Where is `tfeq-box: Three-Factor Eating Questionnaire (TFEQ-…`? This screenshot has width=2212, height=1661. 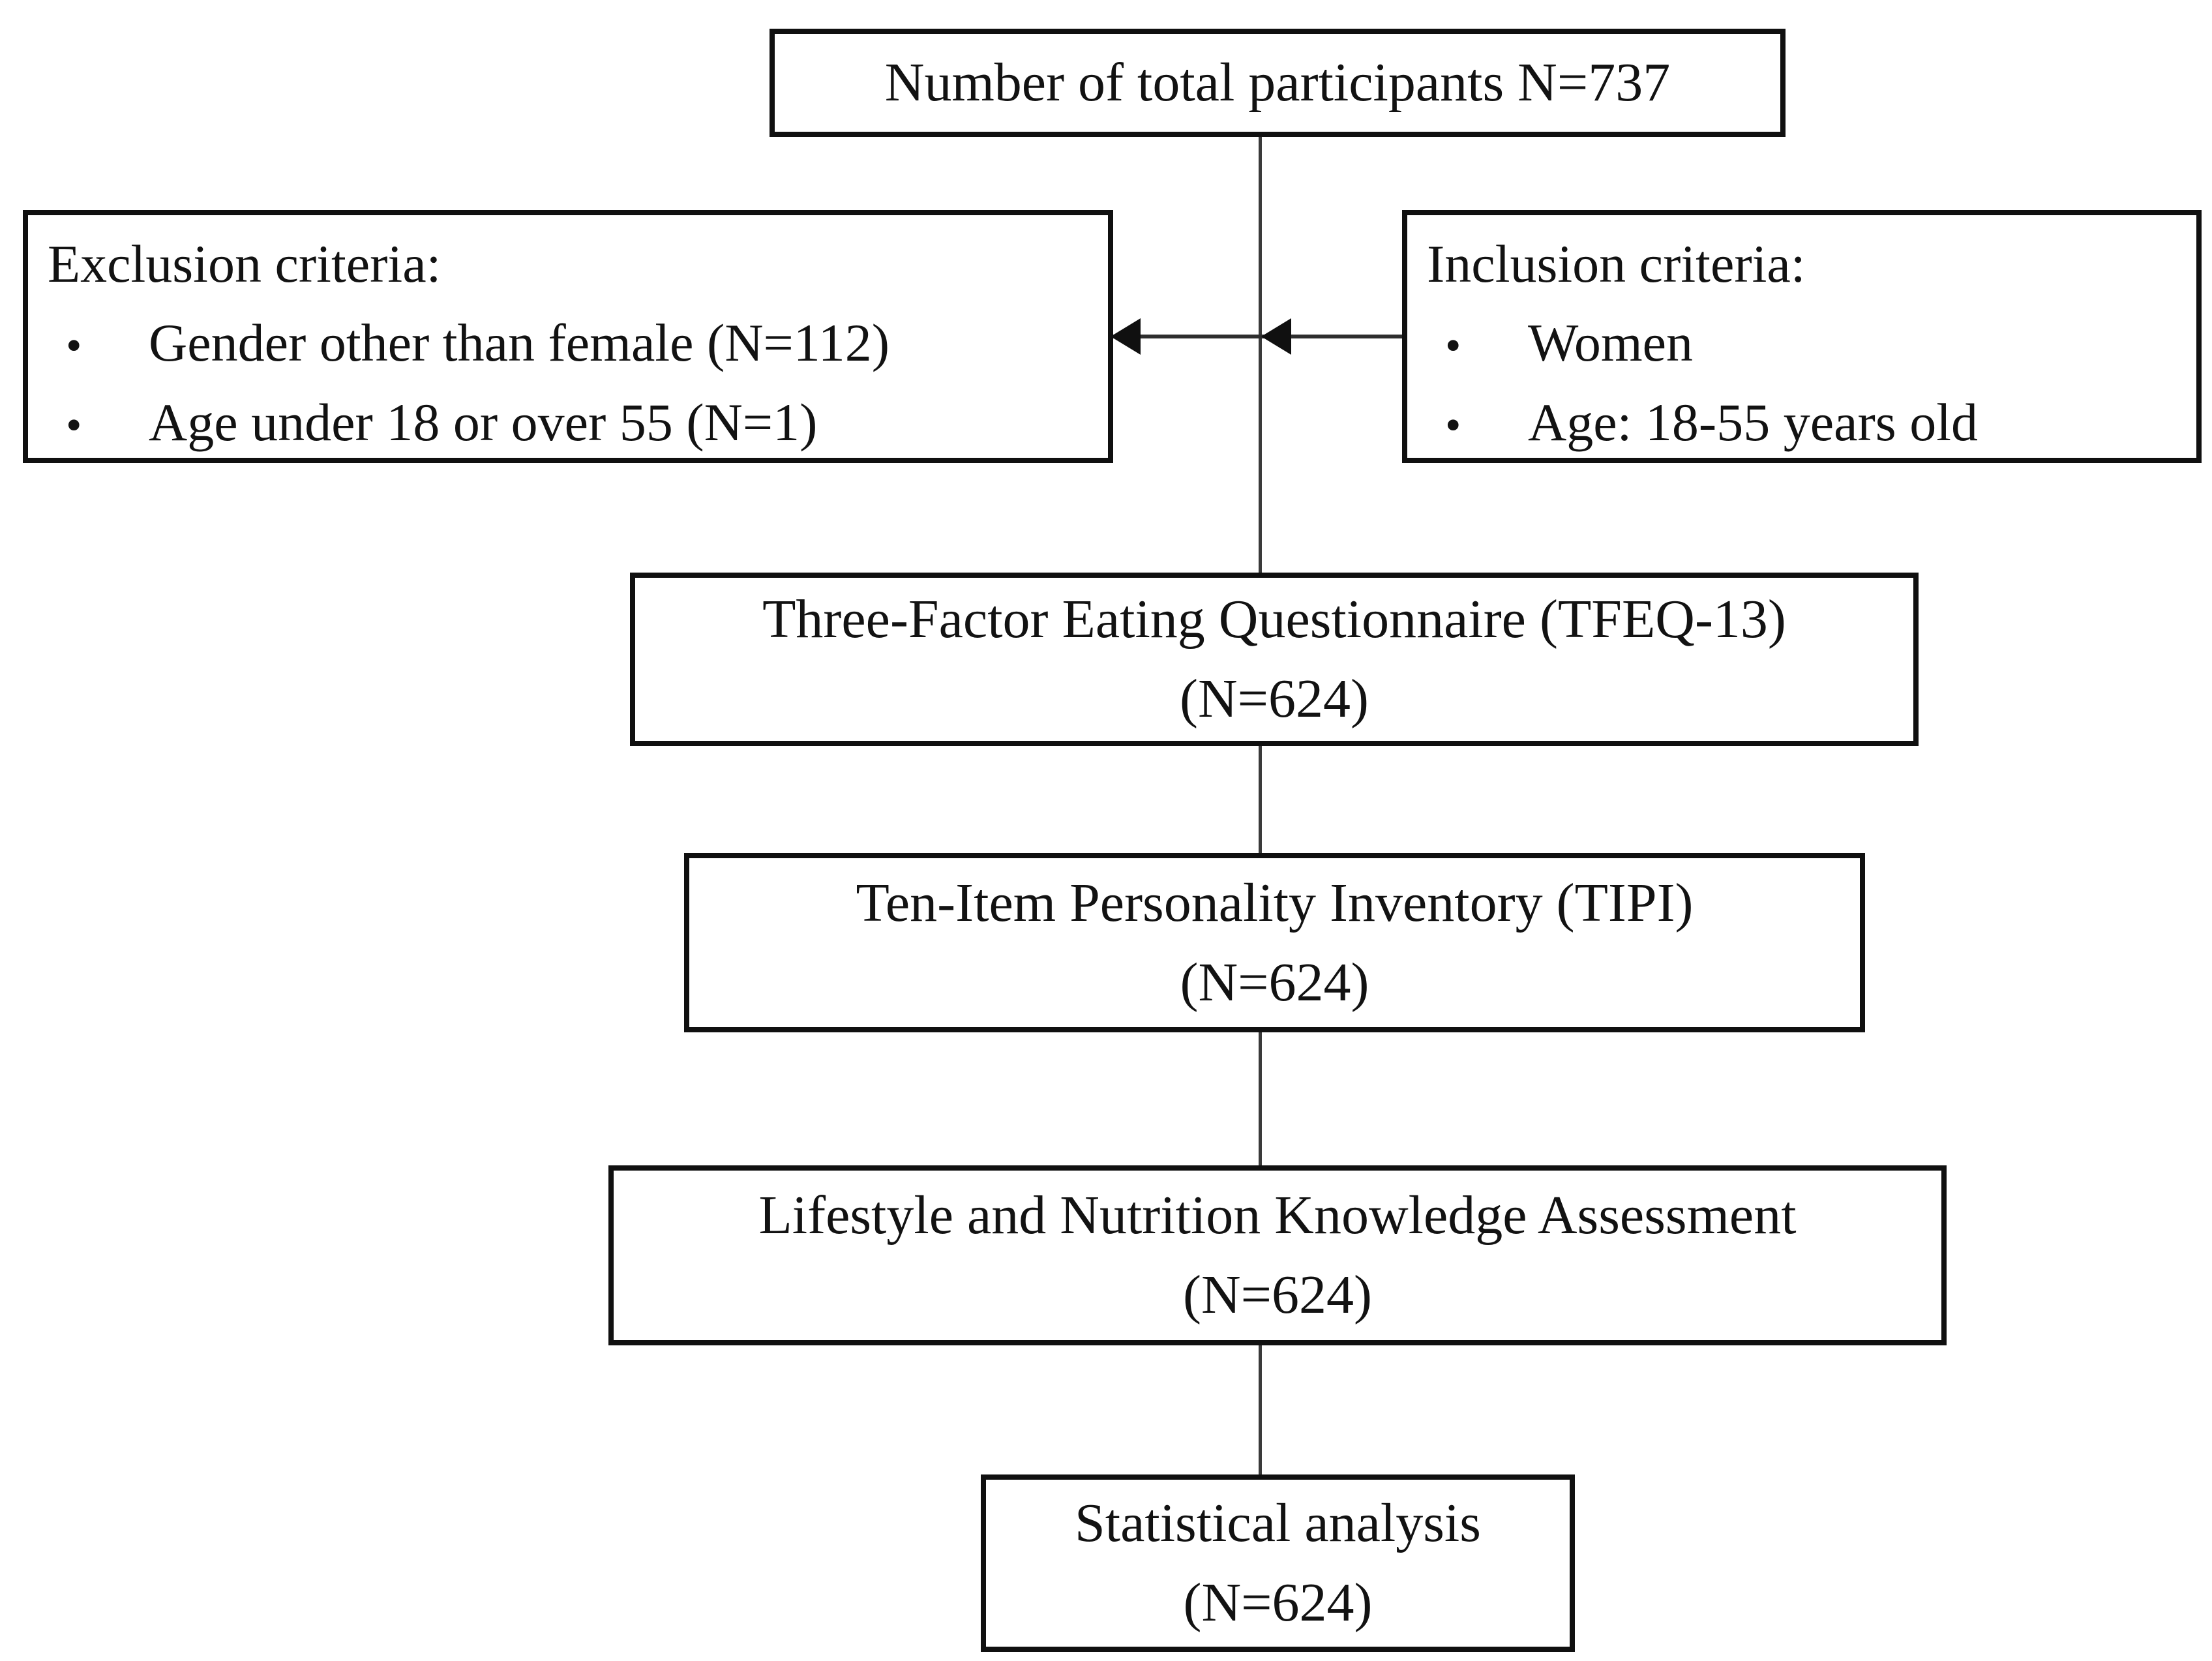
tfeq-box: Three-Factor Eating Questionnaire (TFEQ-… is located at coordinates (1274, 659).